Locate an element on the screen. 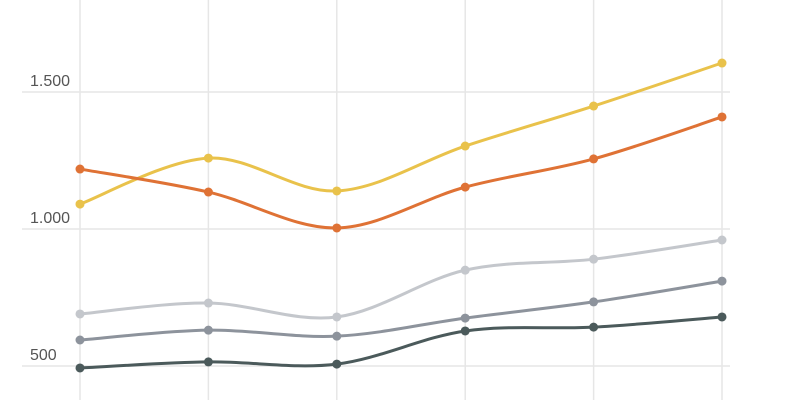 The height and width of the screenshot is (400, 790). y-tick-label: 1.500 is located at coordinates (50, 81).